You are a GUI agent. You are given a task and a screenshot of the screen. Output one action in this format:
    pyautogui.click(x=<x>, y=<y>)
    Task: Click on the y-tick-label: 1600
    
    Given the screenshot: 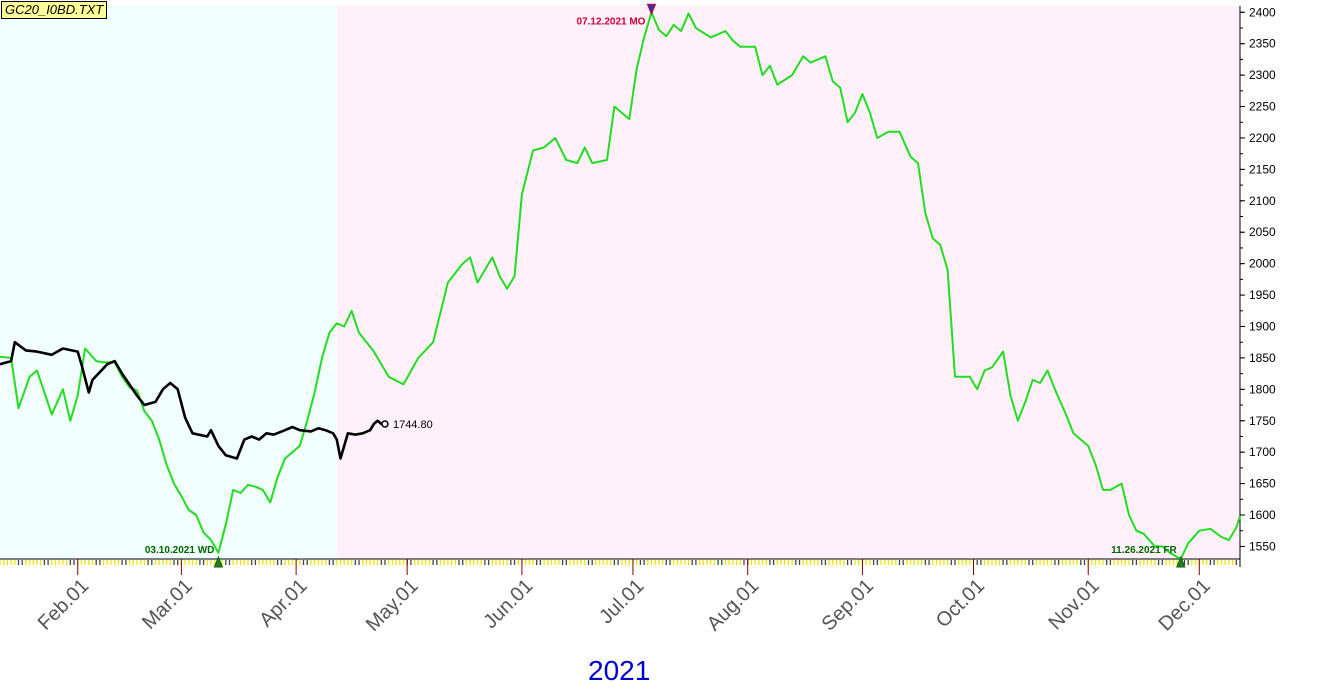 What is the action you would take?
    pyautogui.click(x=1262, y=515)
    